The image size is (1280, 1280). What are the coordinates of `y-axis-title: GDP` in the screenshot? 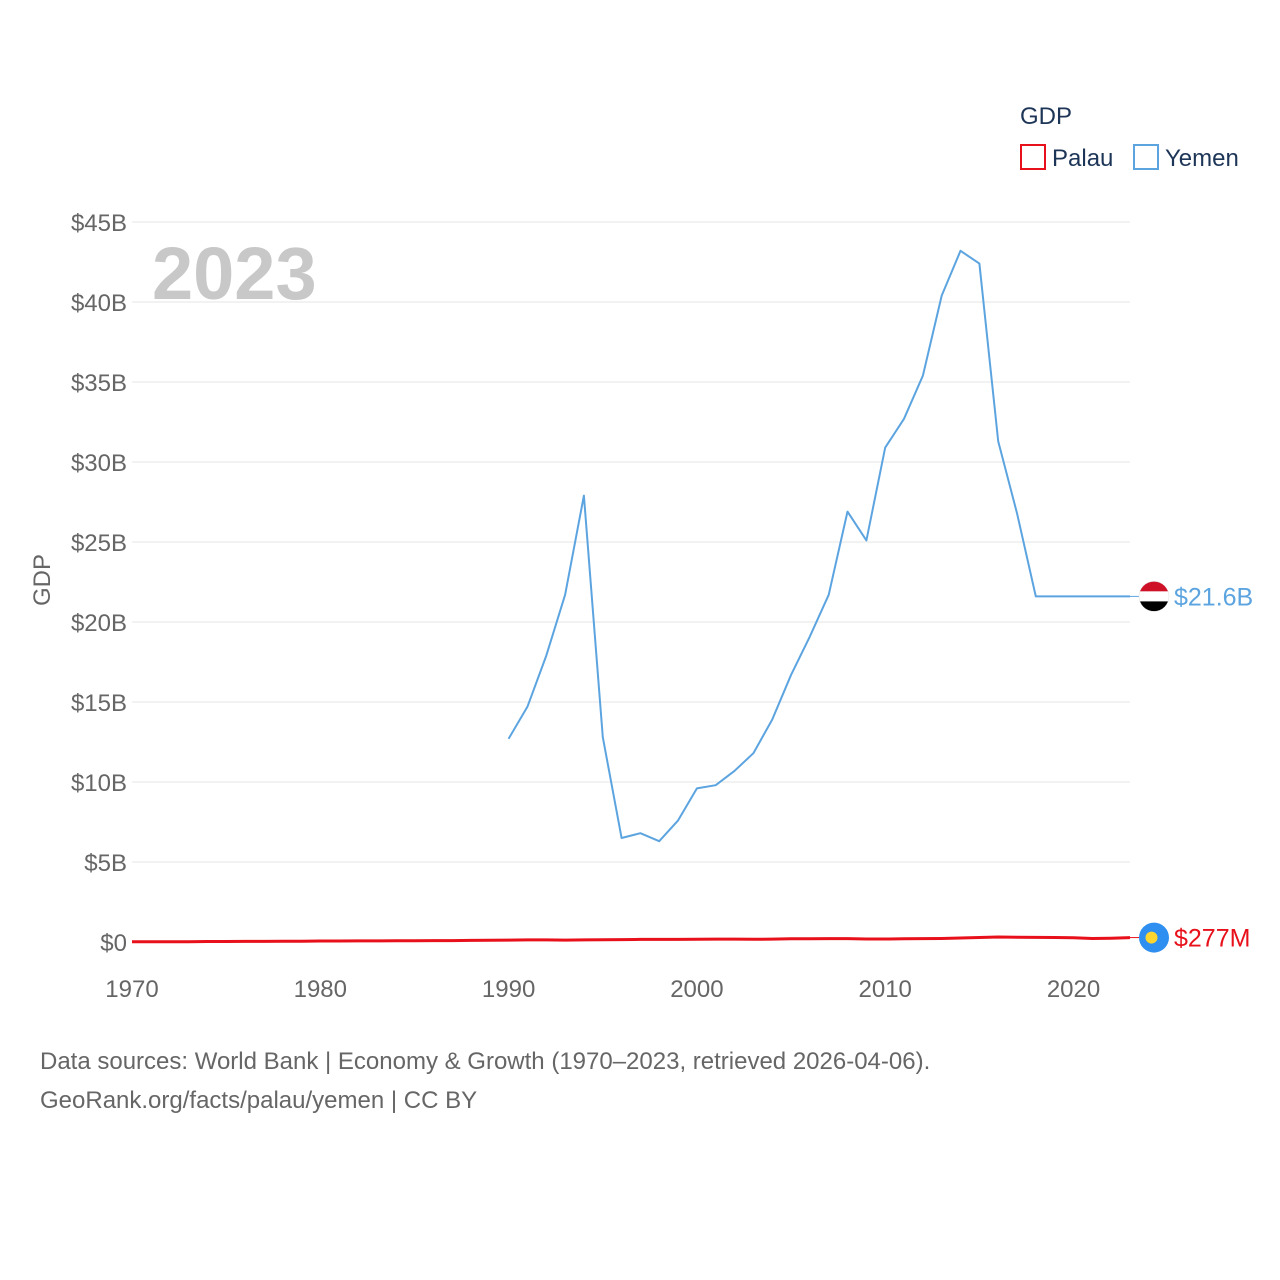 It's located at (42, 580).